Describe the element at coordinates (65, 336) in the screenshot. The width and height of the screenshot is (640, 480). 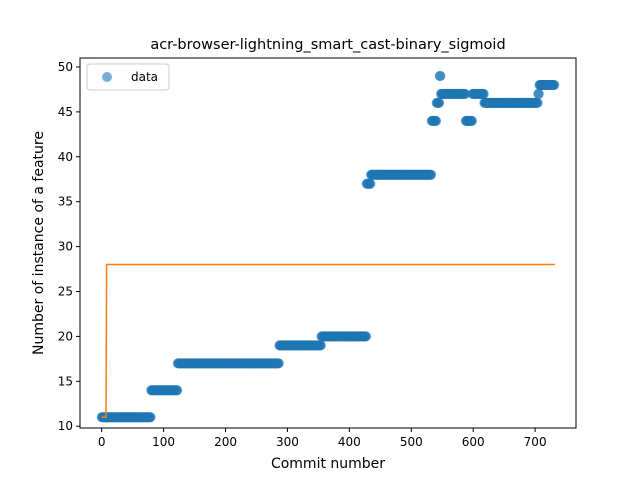
I see `y-tick-label: 20` at that location.